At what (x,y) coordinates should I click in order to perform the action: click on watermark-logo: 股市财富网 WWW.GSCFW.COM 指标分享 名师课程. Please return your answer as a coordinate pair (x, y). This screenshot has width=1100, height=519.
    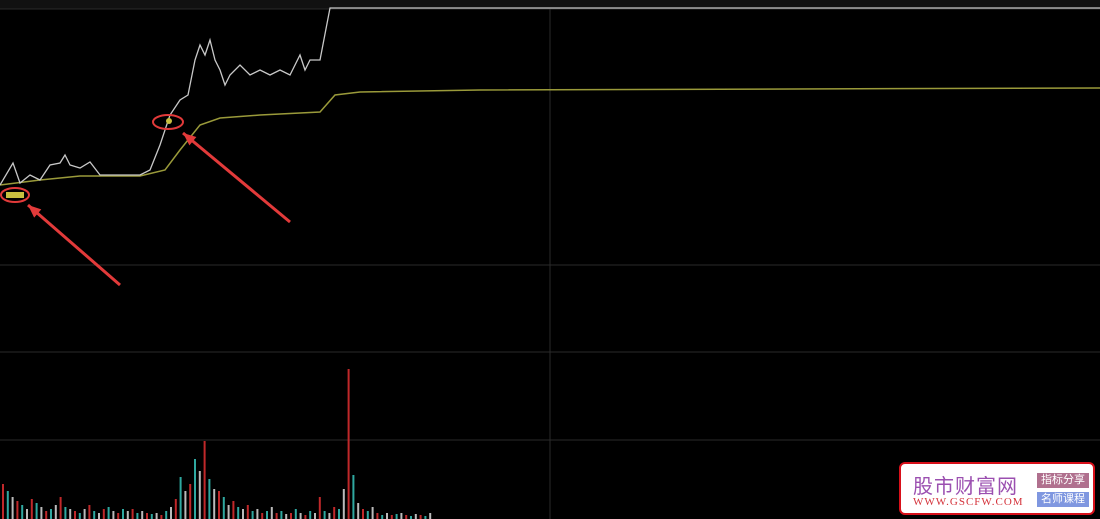
    Looking at the image, I should click on (997, 488).